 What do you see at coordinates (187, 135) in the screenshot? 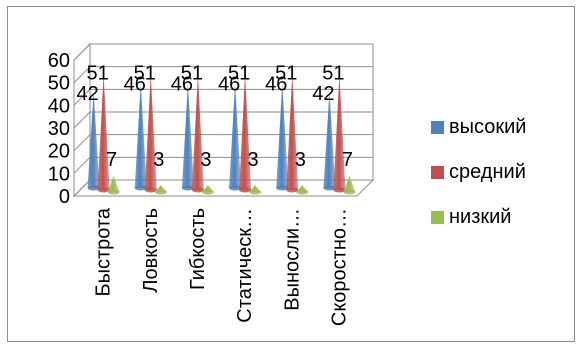
I see `bar-высокий-2` at bounding box center [187, 135].